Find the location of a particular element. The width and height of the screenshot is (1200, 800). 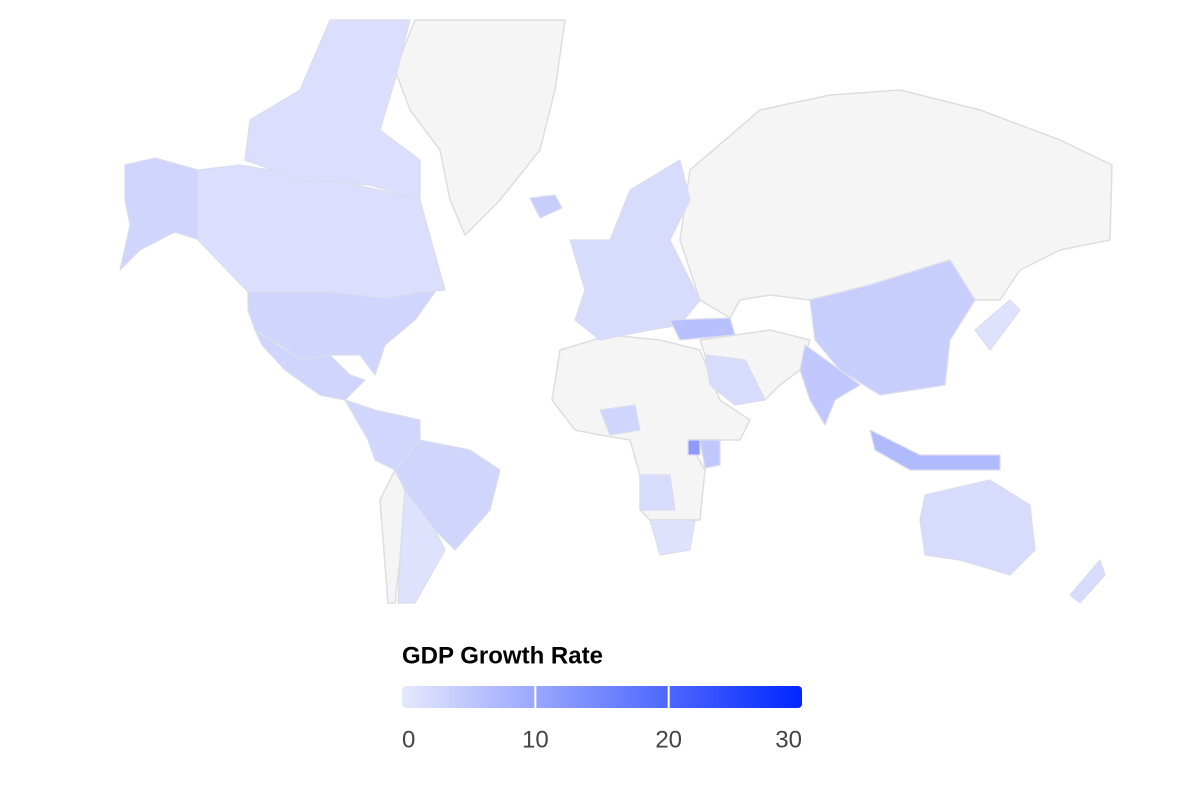

central-asia is located at coordinates (755, 365).